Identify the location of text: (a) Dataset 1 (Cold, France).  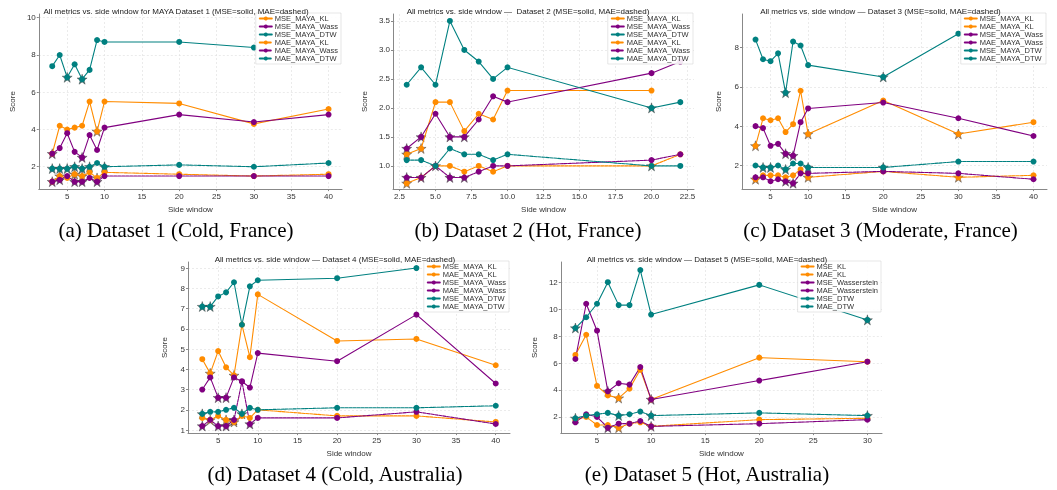
(176, 230).